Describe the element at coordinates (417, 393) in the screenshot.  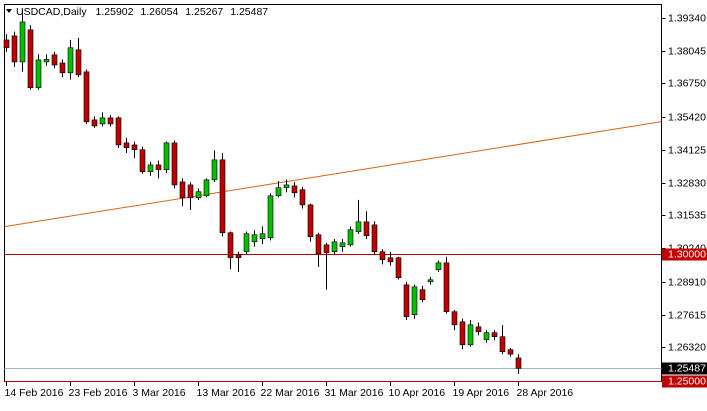
I see `x-tick-label: 10 Apr 2016` at that location.